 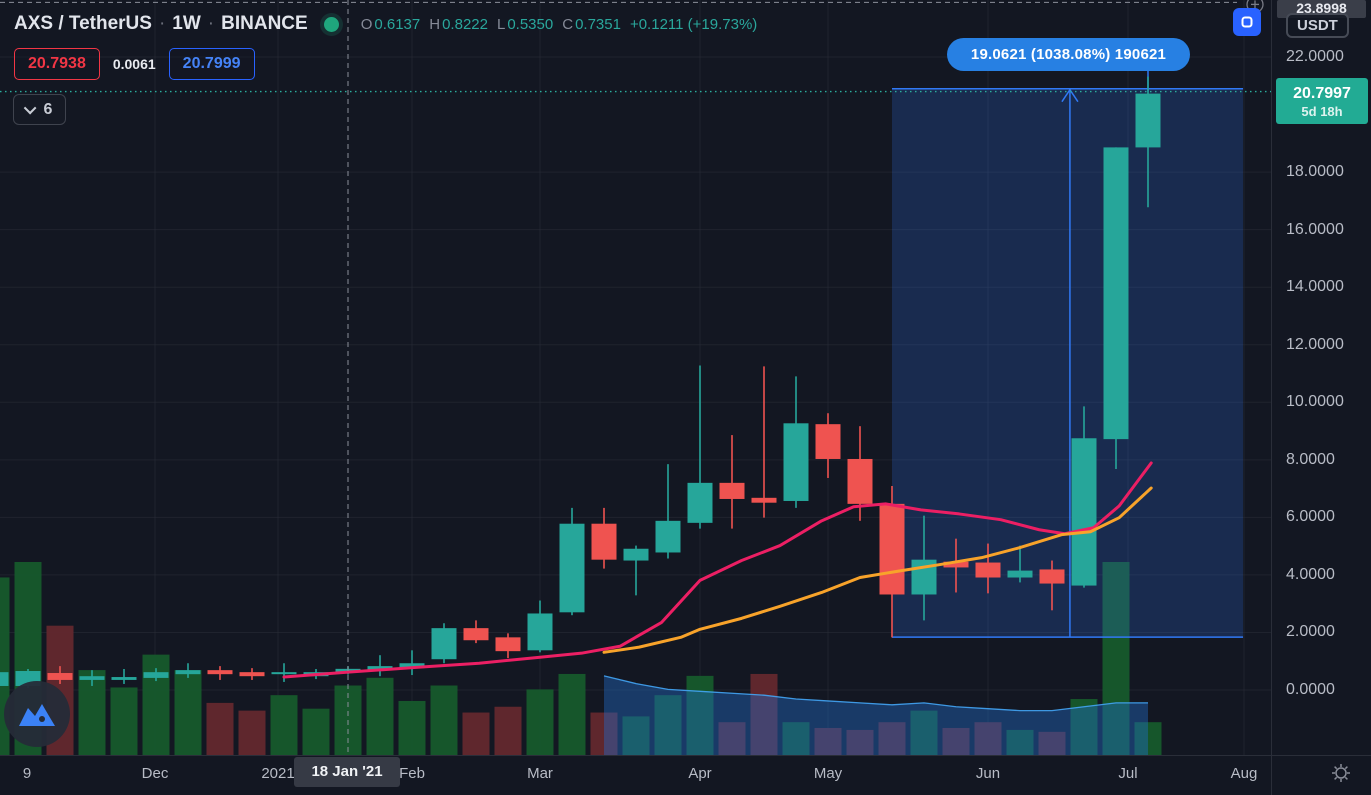 What do you see at coordinates (83, 23) in the screenshot?
I see `symbol-title: AXS / TetherUS` at bounding box center [83, 23].